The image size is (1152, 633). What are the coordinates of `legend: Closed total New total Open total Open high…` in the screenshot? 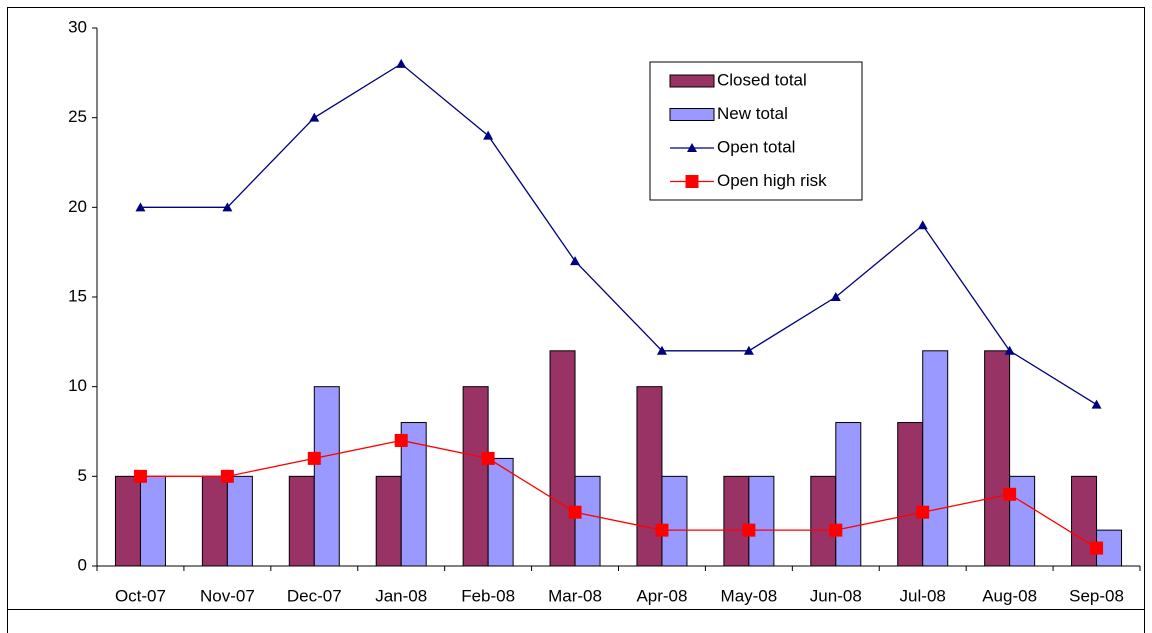 It's located at (756, 131).